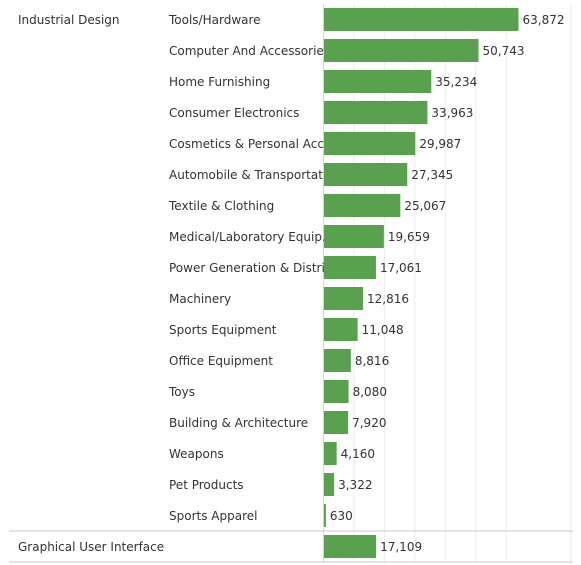  I want to click on value-label: 11,048, so click(383, 330).